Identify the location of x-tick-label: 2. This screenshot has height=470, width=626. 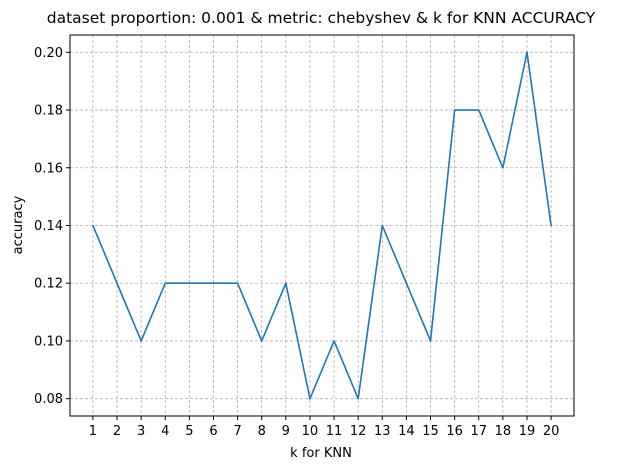
(117, 431).